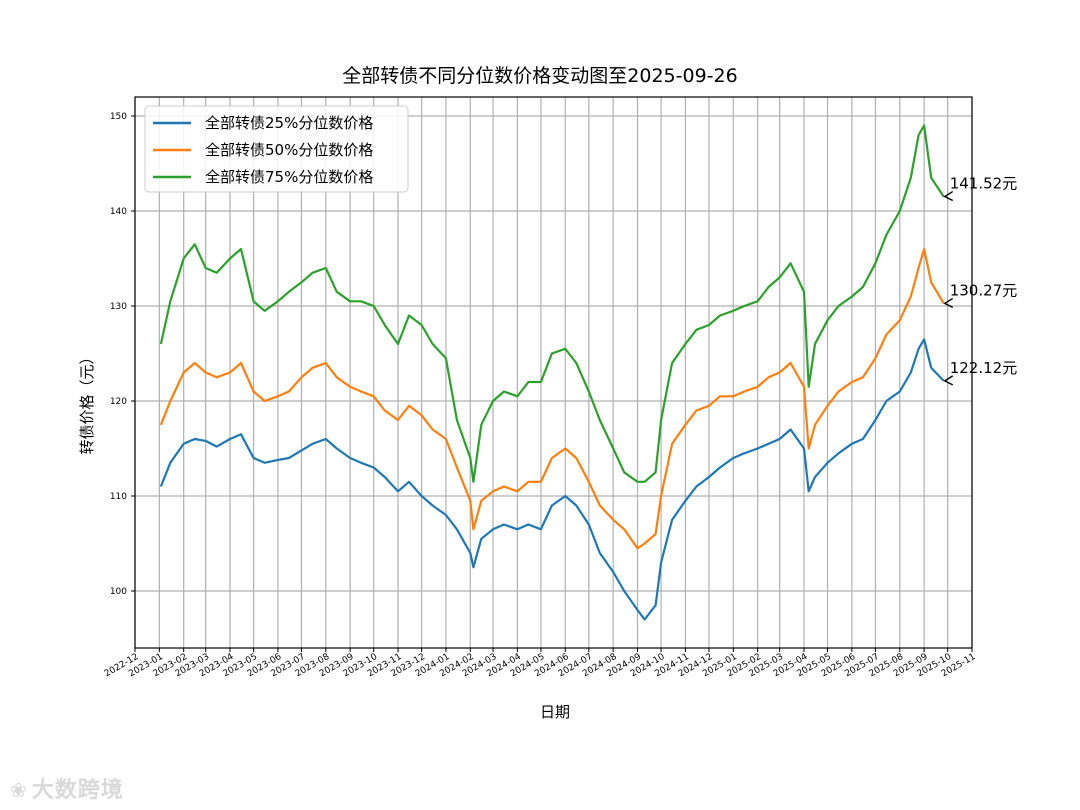 The image size is (1080, 810). What do you see at coordinates (555, 712) in the screenshot?
I see `x-axis-label: 日期` at bounding box center [555, 712].